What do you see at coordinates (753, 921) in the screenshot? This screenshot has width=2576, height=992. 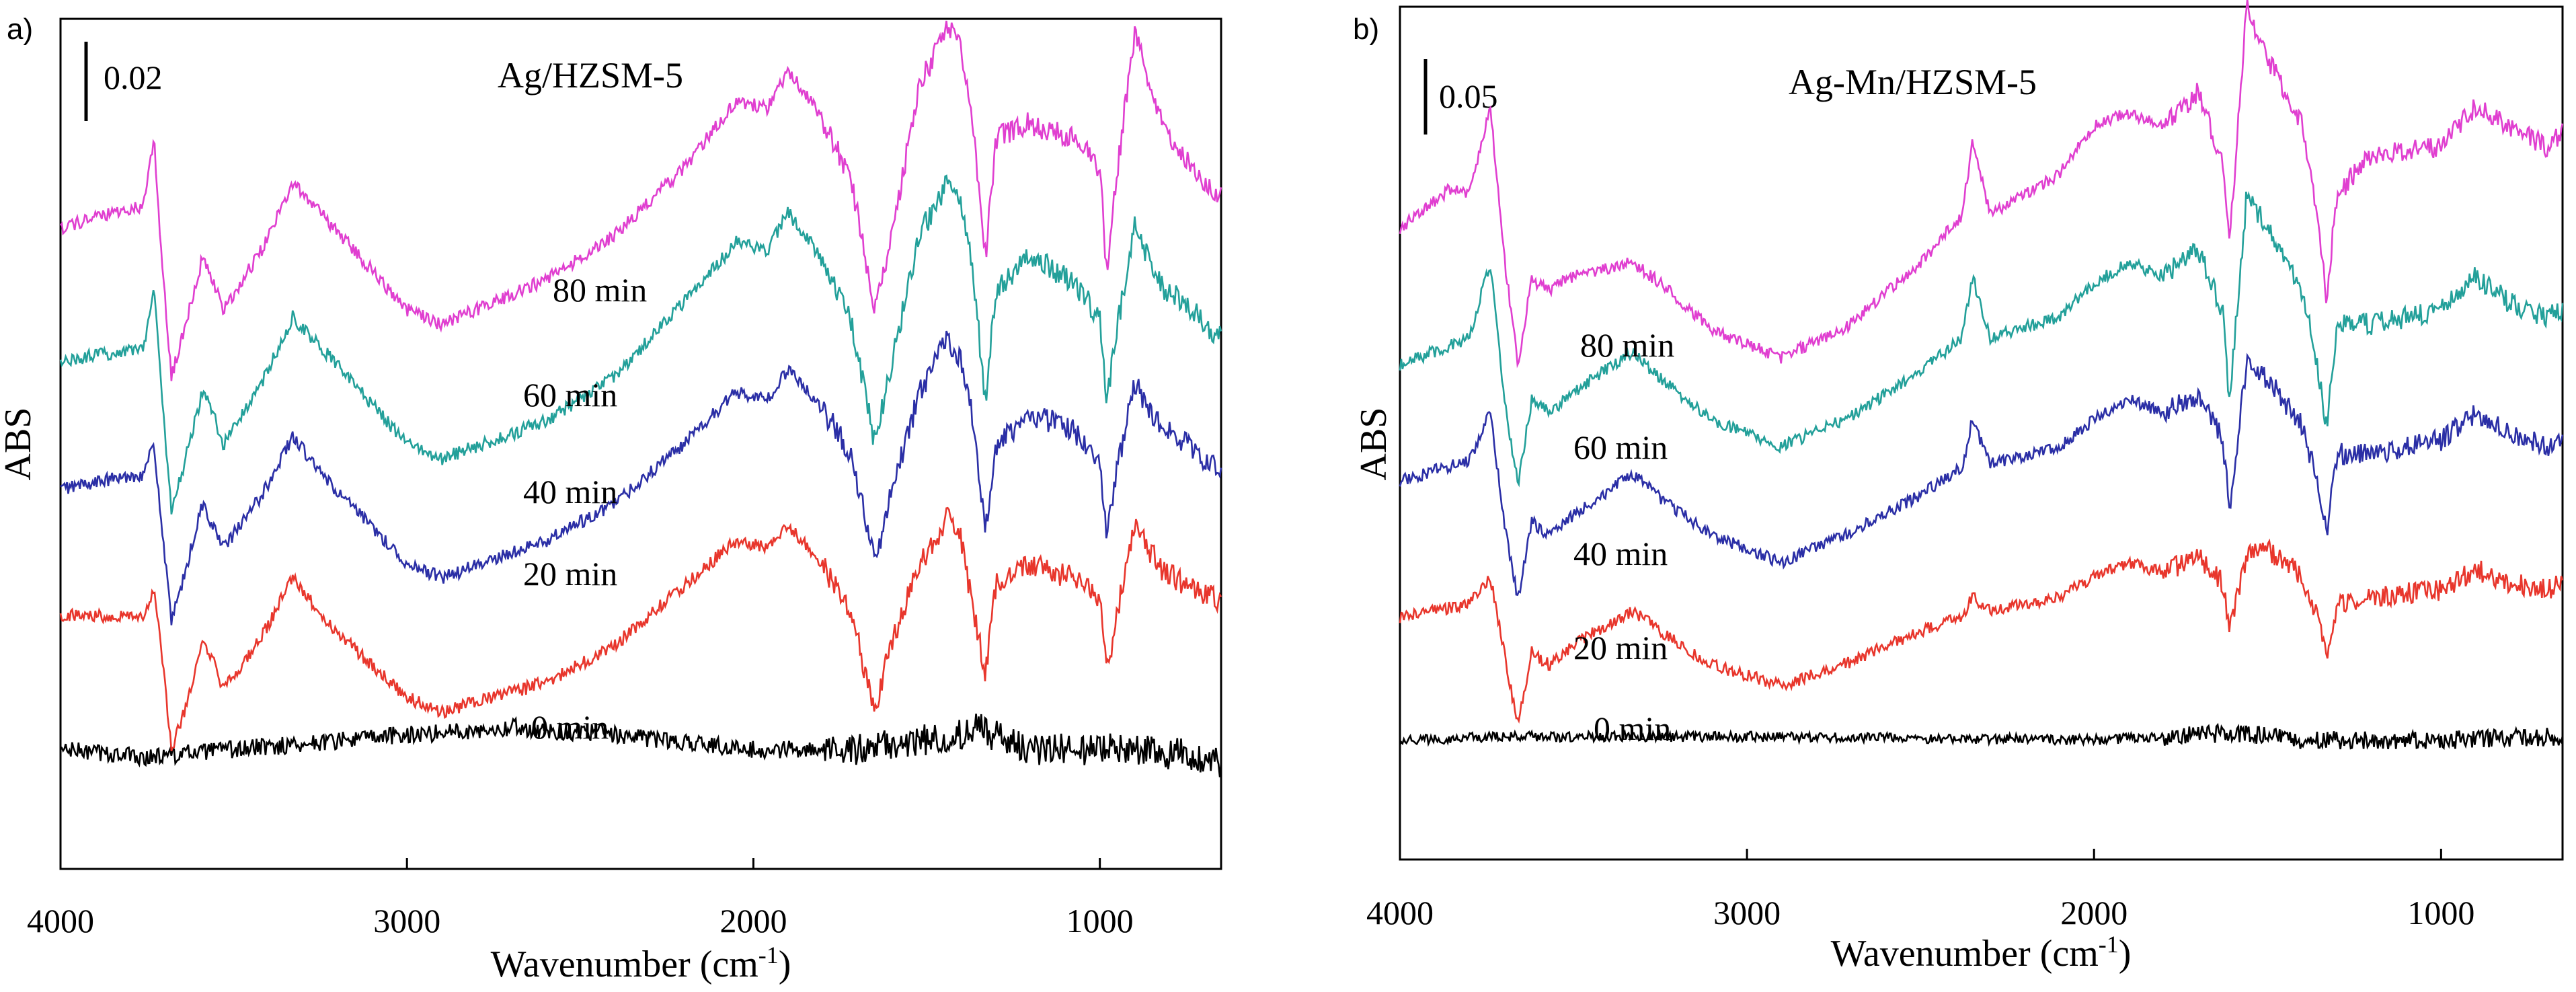 I see `panel-a-x-tick-label-2000: 2000` at bounding box center [753, 921].